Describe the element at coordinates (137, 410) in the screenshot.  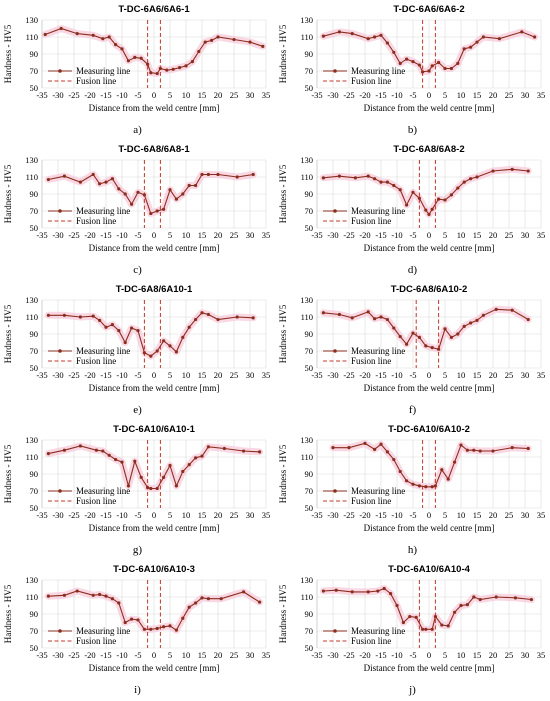
I see `panel-caption: e)` at that location.